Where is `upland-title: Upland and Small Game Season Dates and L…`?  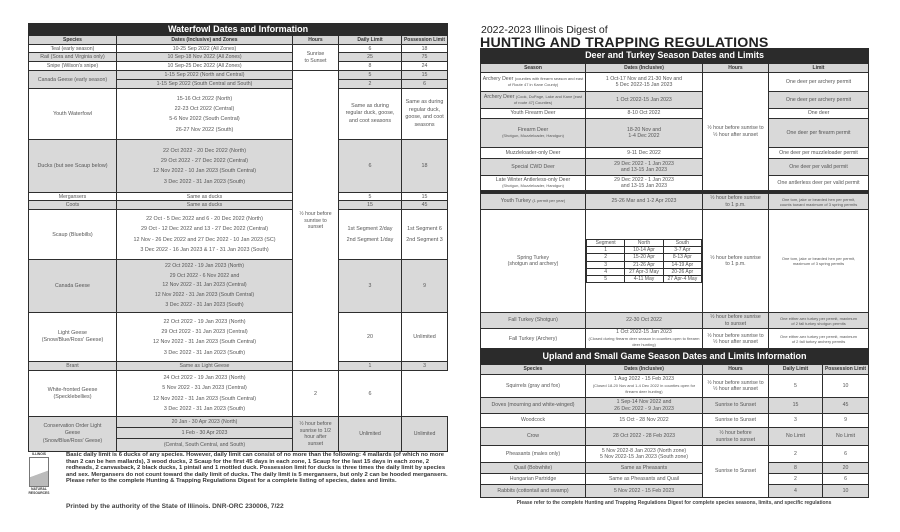
upland-title: Upland and Small Game Season Dates and L… is located at coordinates (674, 356).